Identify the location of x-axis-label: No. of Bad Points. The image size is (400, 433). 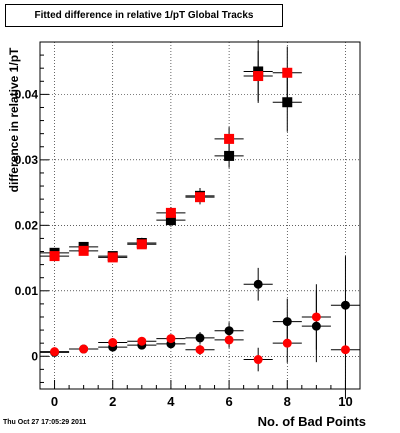
(312, 421).